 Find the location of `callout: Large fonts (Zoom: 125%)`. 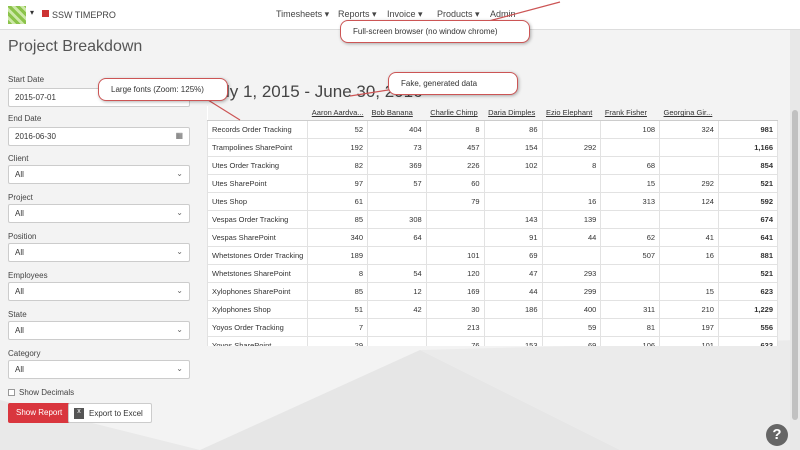

callout: Large fonts (Zoom: 125%) is located at coordinates (163, 89).